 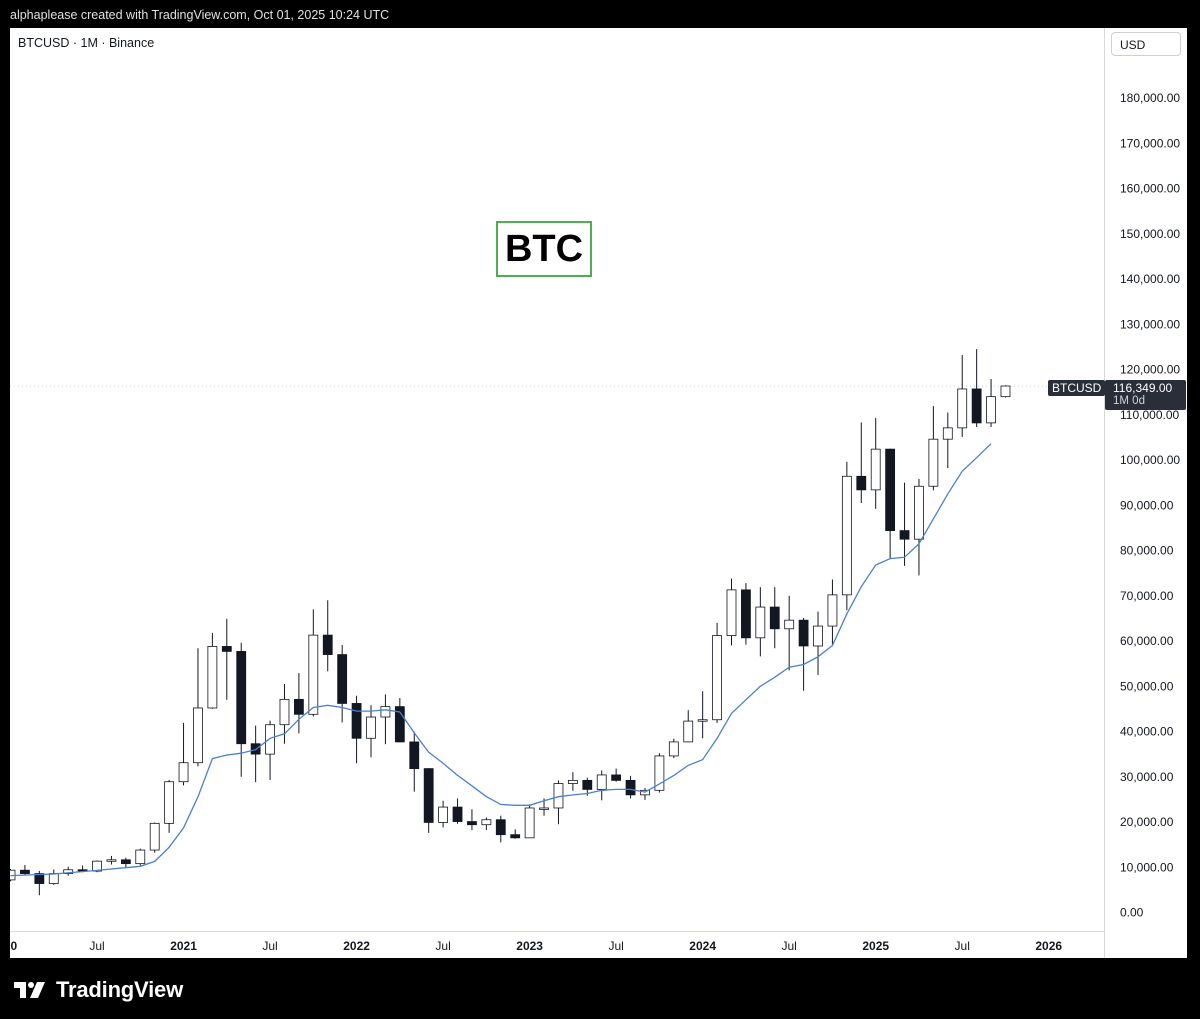 I want to click on currency-button: USD, so click(x=1146, y=44).